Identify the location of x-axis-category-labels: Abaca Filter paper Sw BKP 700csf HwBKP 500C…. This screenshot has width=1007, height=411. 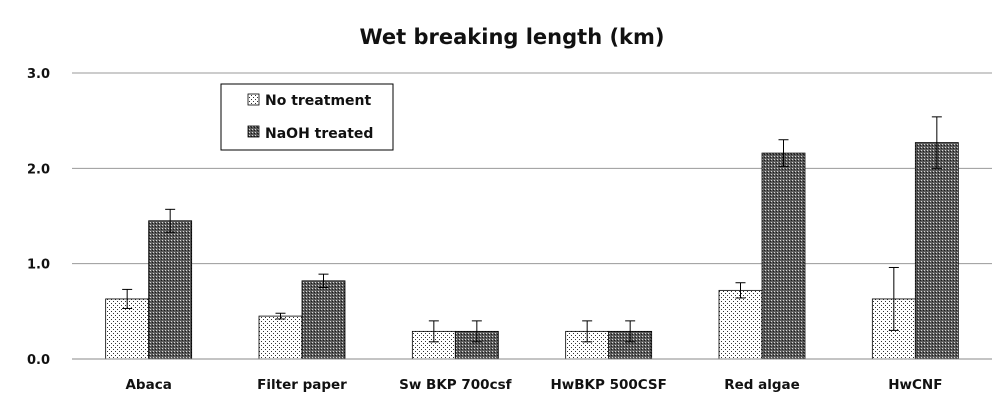
(533, 385).